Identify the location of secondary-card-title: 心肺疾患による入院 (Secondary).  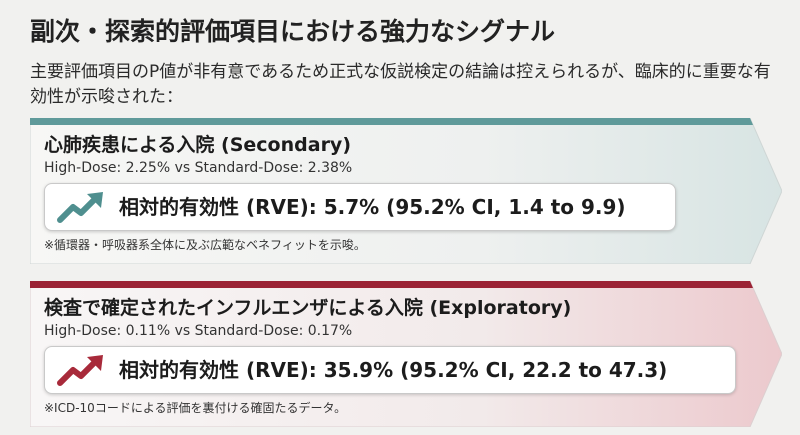
(198, 145).